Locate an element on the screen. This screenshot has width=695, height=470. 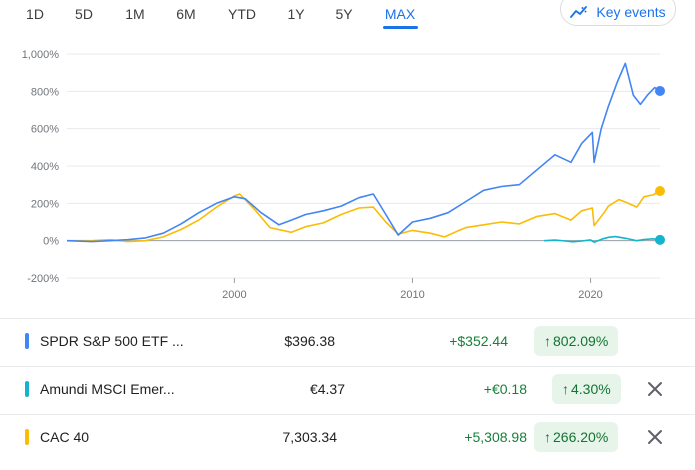
y-tick-label: -200% is located at coordinates (43, 279).